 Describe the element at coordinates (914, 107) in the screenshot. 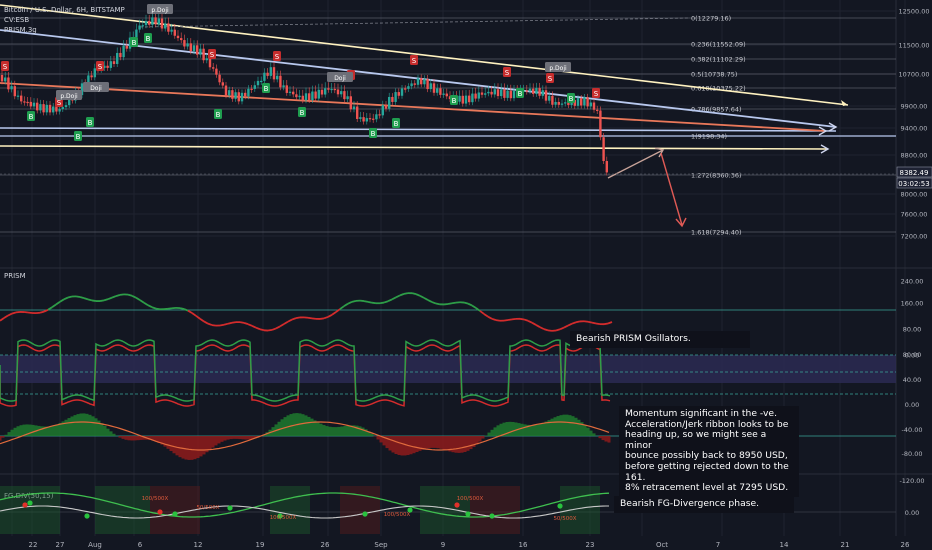

I see `y-tick-label: 9900.00` at that location.